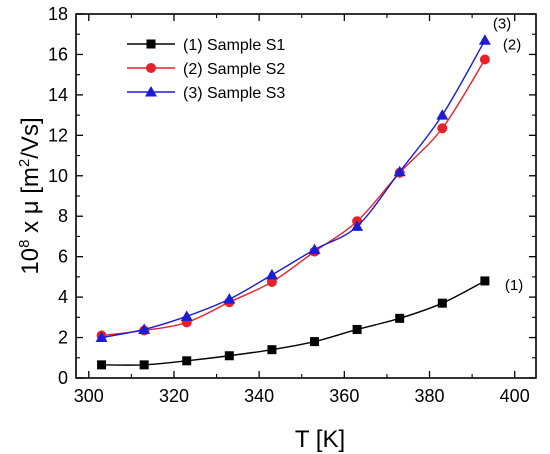 This screenshot has width=550, height=454. I want to click on legend-label: (3) Sample S3, so click(234, 93).